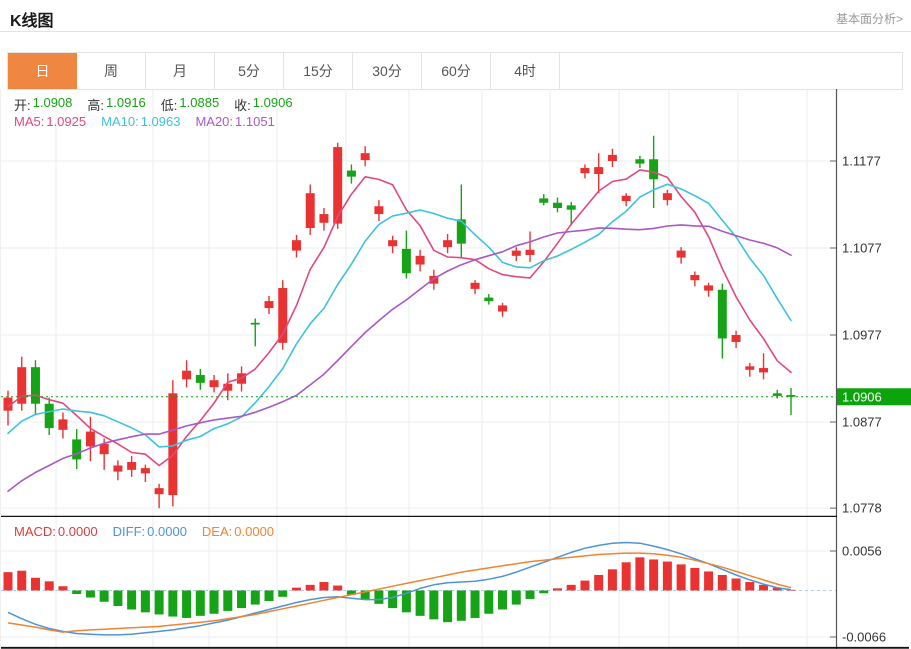  What do you see at coordinates (869, 19) in the screenshot?
I see `fundamental-analysis-link: 基本面分析>` at bounding box center [869, 19].